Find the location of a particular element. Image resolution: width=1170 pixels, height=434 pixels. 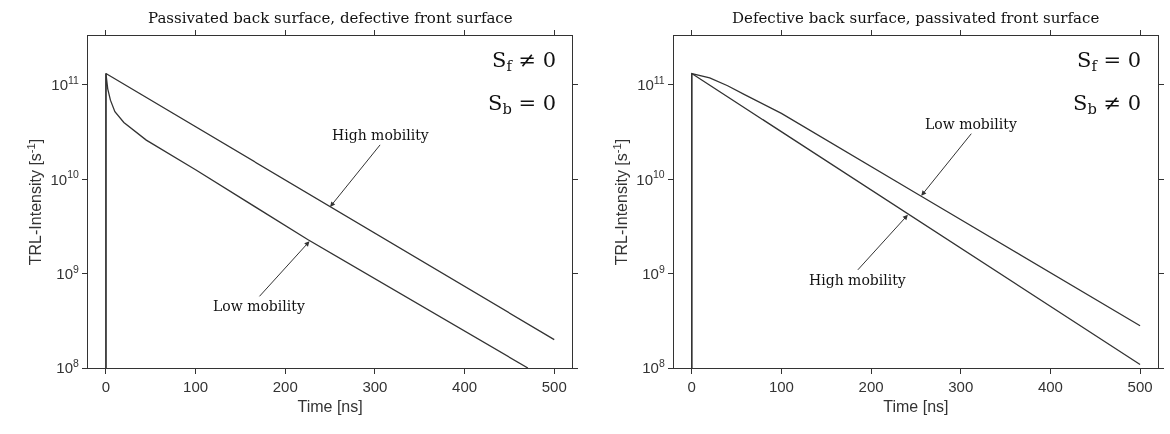

chart-title: Defective back surface, passivated front surface is located at coordinates (916, 18).